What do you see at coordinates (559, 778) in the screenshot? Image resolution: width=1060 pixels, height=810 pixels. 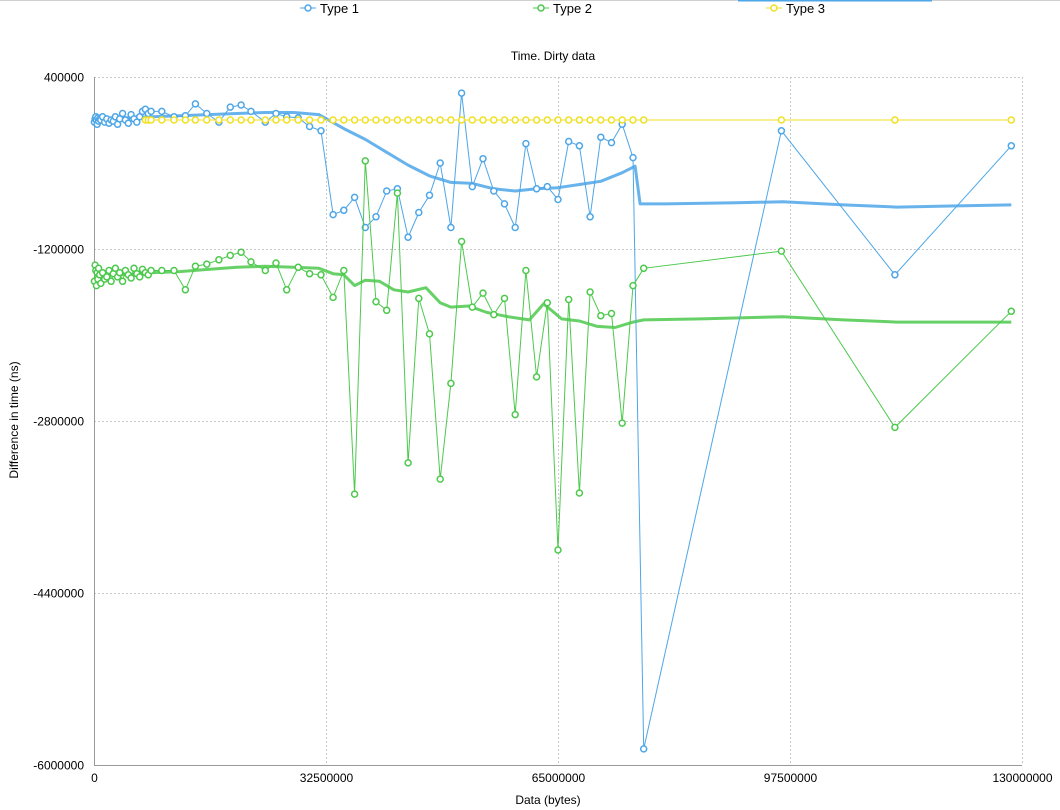 I see `x-tick-label: 65000000` at bounding box center [559, 778].